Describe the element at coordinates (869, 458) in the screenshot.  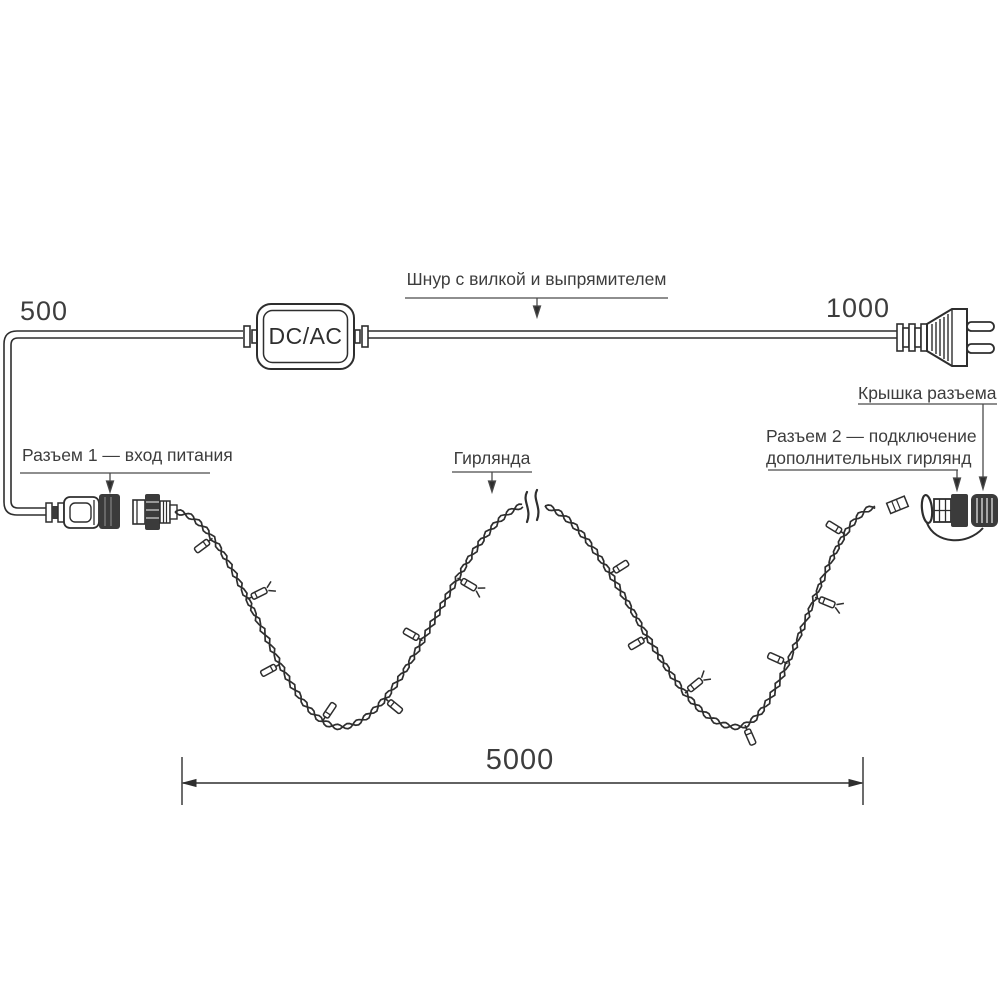
I see `connector2-label-line2: дополнительных гирлянд` at that location.